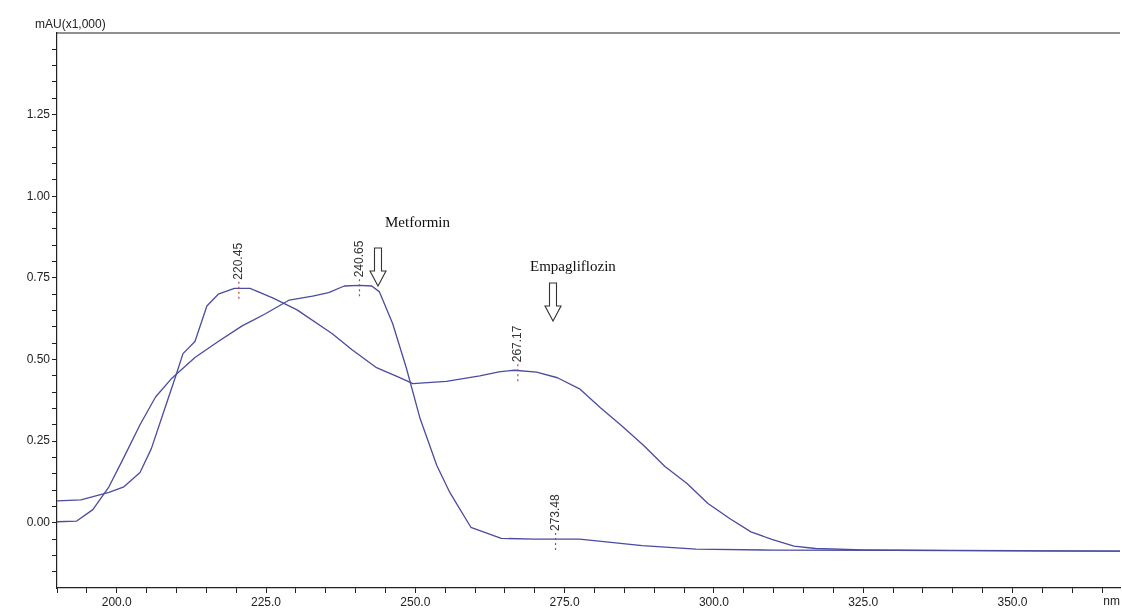 This screenshot has height=614, width=1122. I want to click on x-tick-label: 200.0, so click(117, 601).